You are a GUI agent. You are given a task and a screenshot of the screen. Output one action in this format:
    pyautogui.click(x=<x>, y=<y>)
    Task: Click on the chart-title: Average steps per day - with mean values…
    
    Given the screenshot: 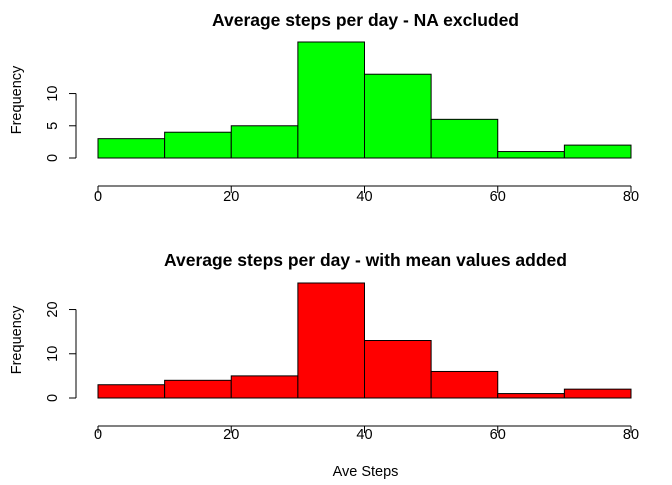 What is the action you would take?
    pyautogui.click(x=365, y=260)
    